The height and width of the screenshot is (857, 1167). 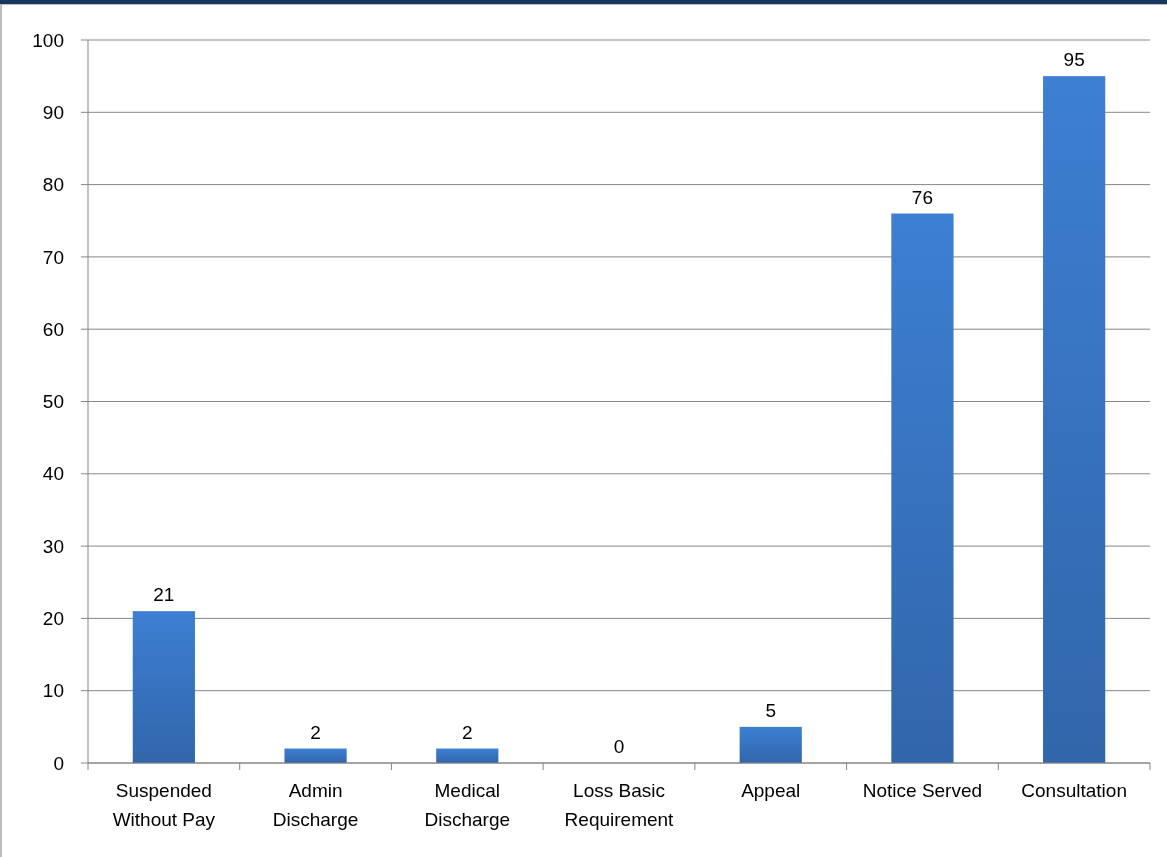 I want to click on y-tick-label: 90, so click(x=53, y=112).